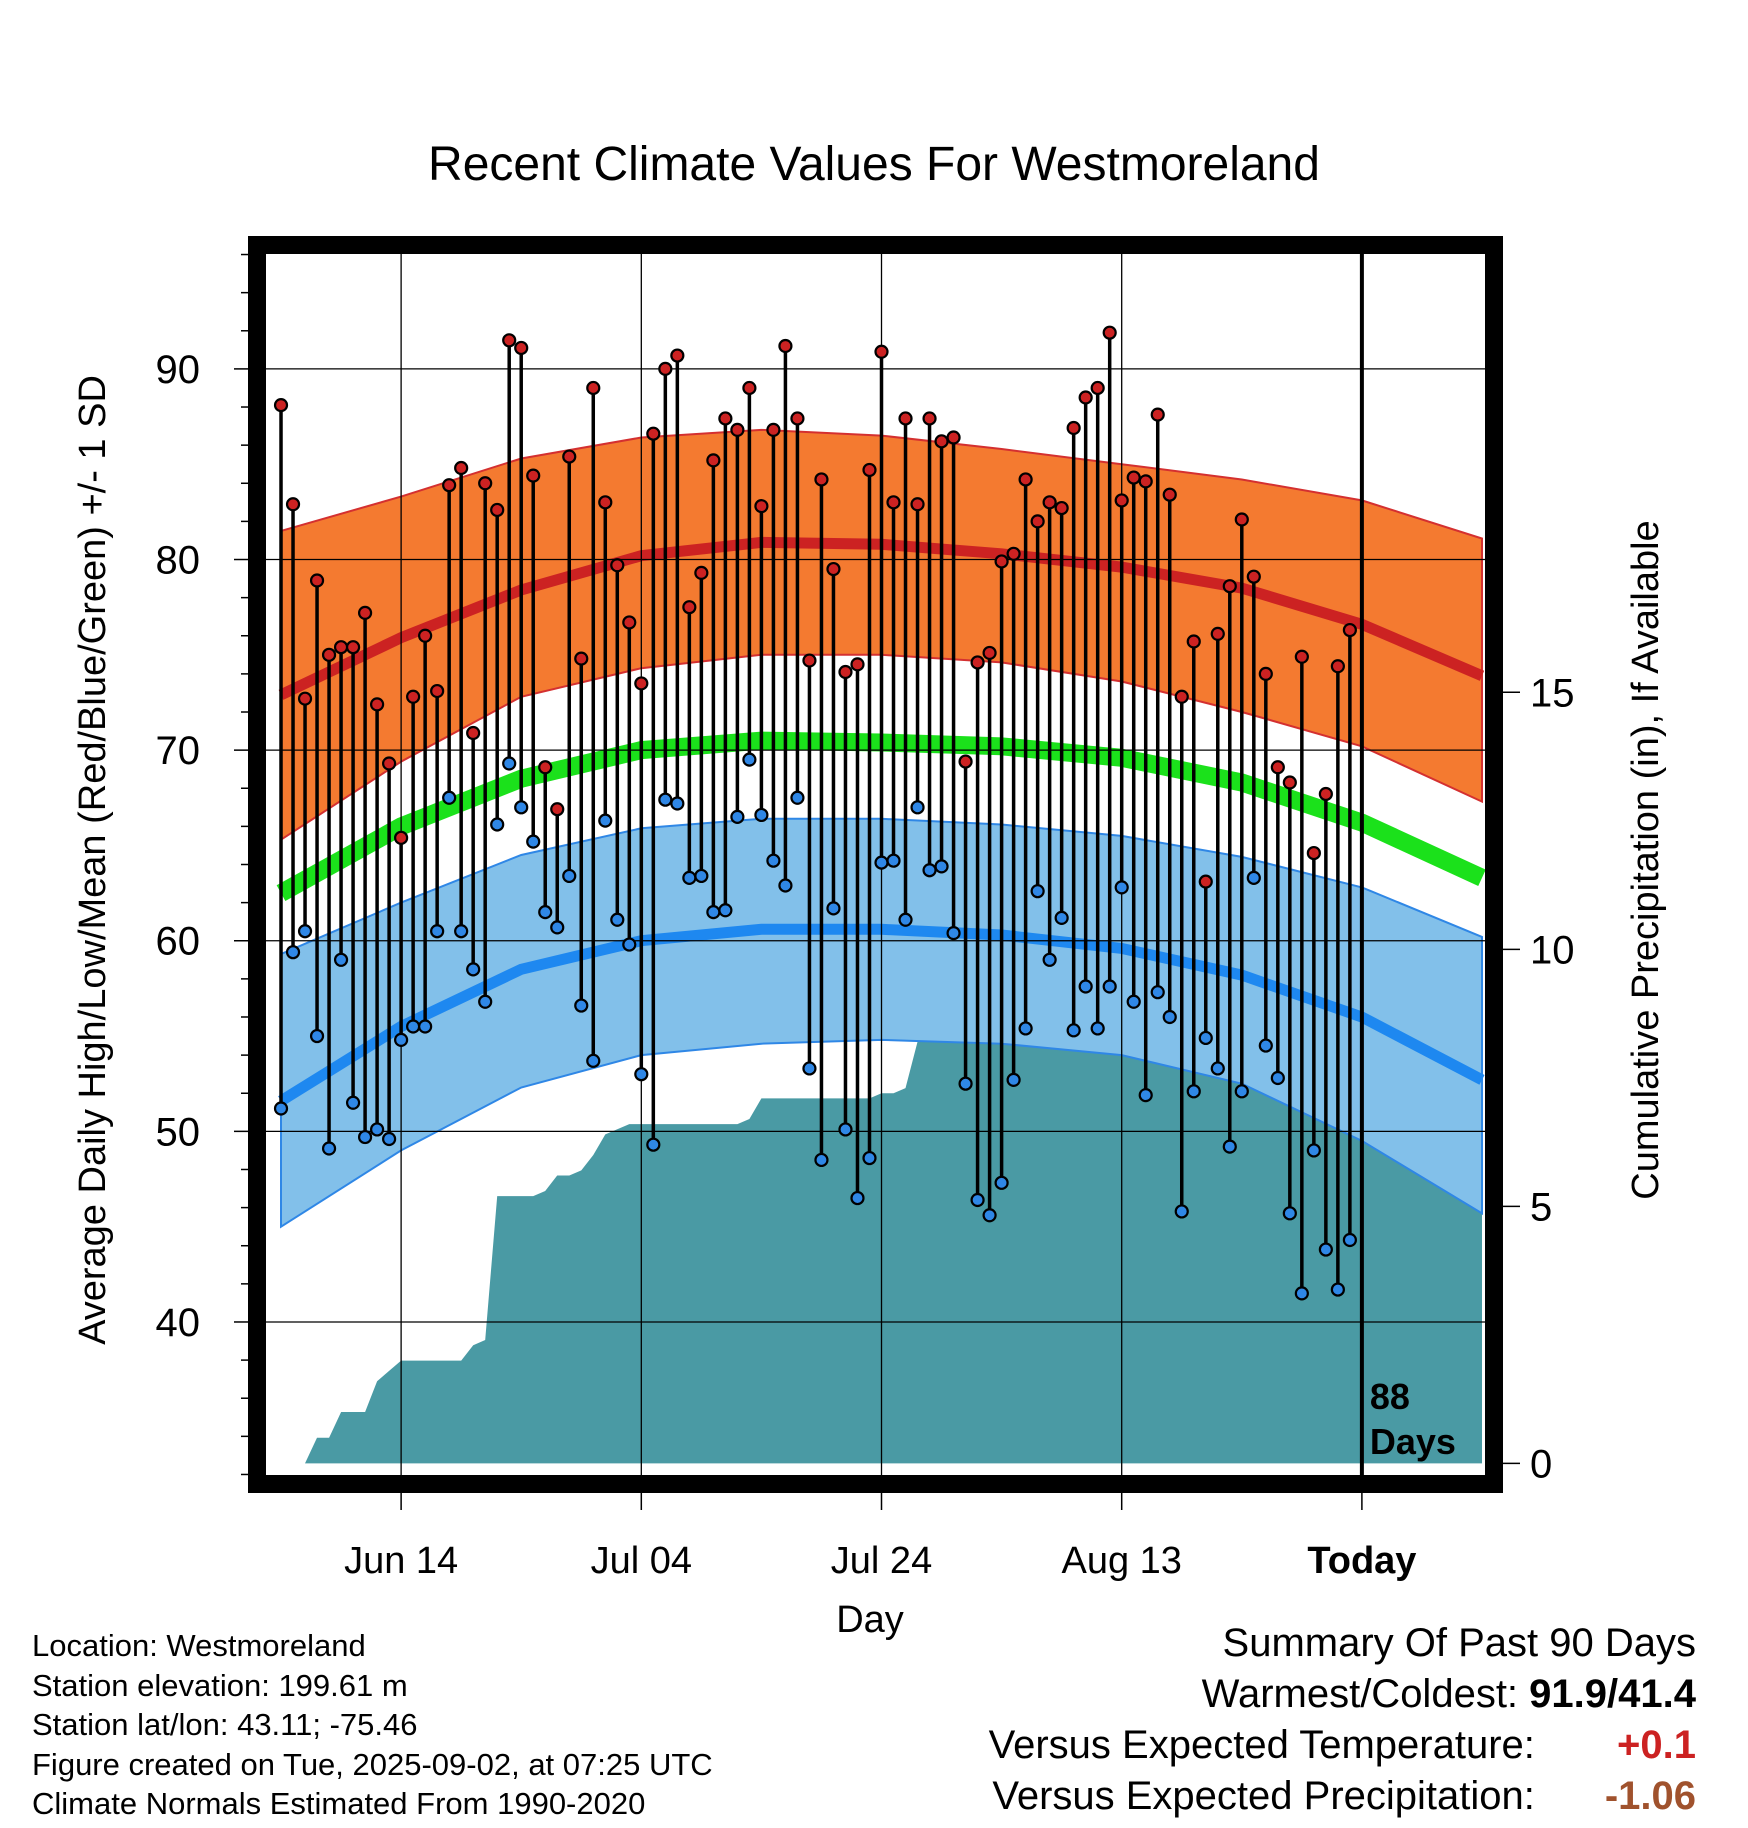  I want to click on x-tick-label: Aug 13, so click(1121, 1561).